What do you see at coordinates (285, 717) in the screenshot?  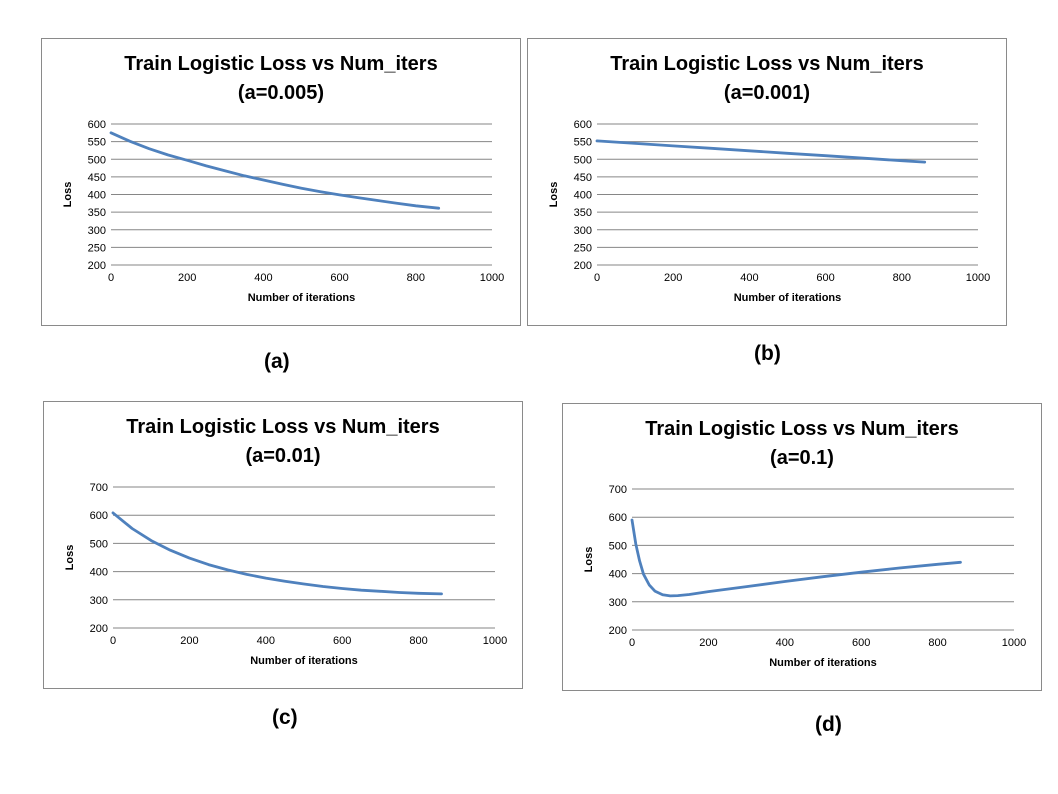 I see `chart-caption-c: (c)` at bounding box center [285, 717].